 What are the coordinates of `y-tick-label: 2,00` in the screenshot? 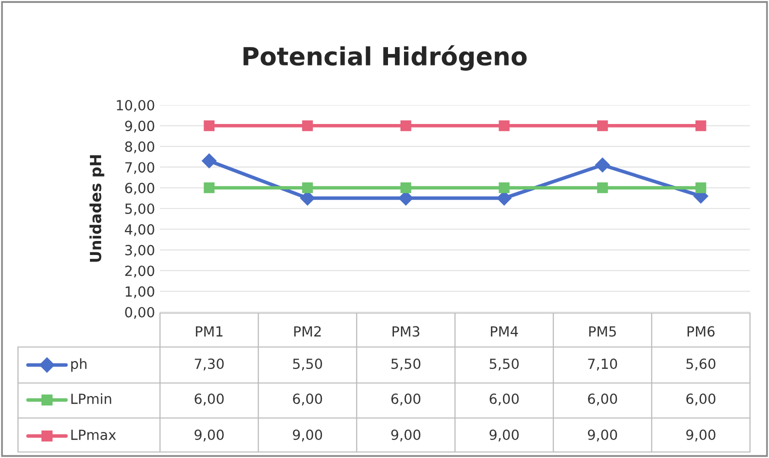 It's located at (139, 272).